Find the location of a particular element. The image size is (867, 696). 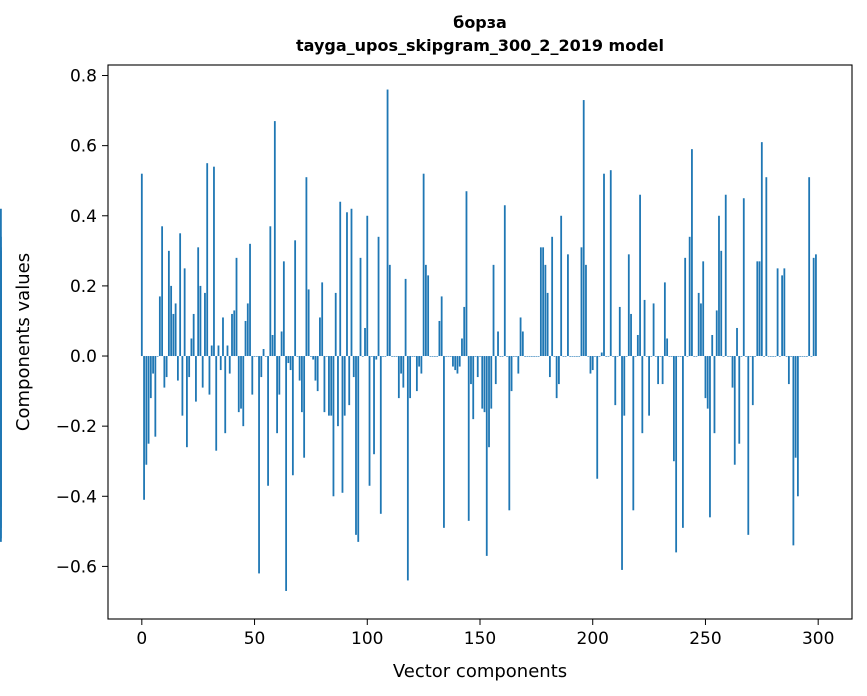

x-tick-label: 50 is located at coordinates (255, 639).